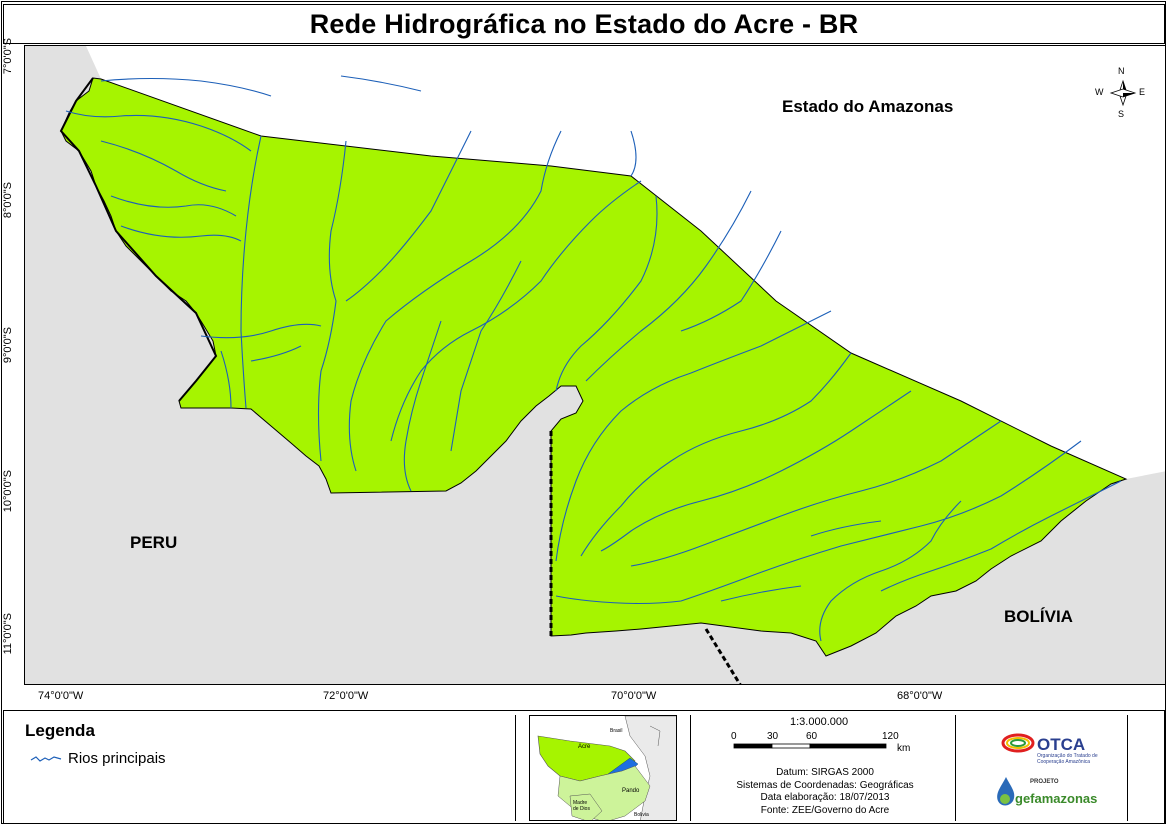 This screenshot has width=1169, height=827. Describe the element at coordinates (1018, 743) in the screenshot. I see `otca-logo-icon` at that location.